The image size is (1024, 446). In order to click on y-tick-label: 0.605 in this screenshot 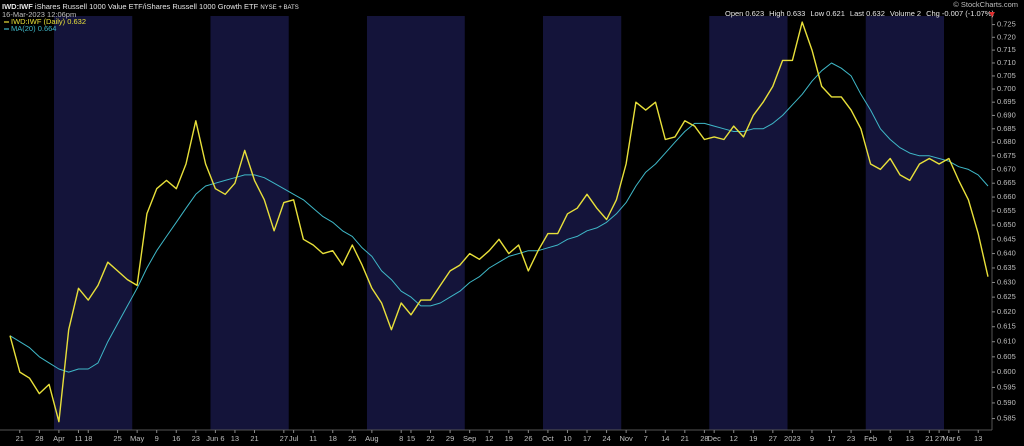, I will do `click(1006, 356)`.